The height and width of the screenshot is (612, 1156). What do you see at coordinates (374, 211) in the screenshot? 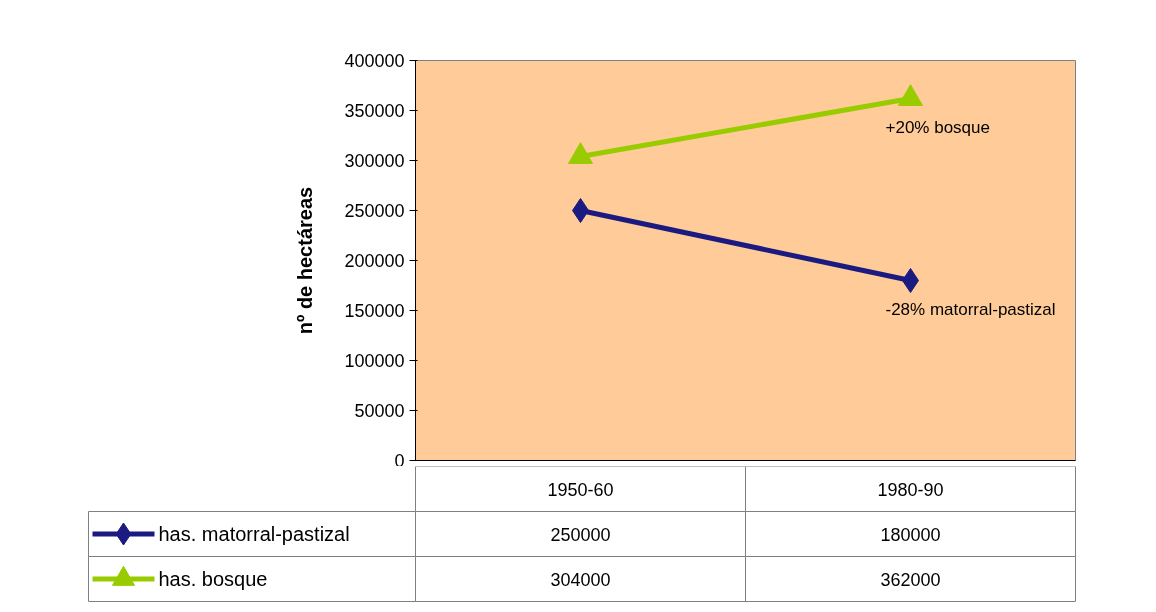
I see `y-tick-label: 250000` at bounding box center [374, 211].